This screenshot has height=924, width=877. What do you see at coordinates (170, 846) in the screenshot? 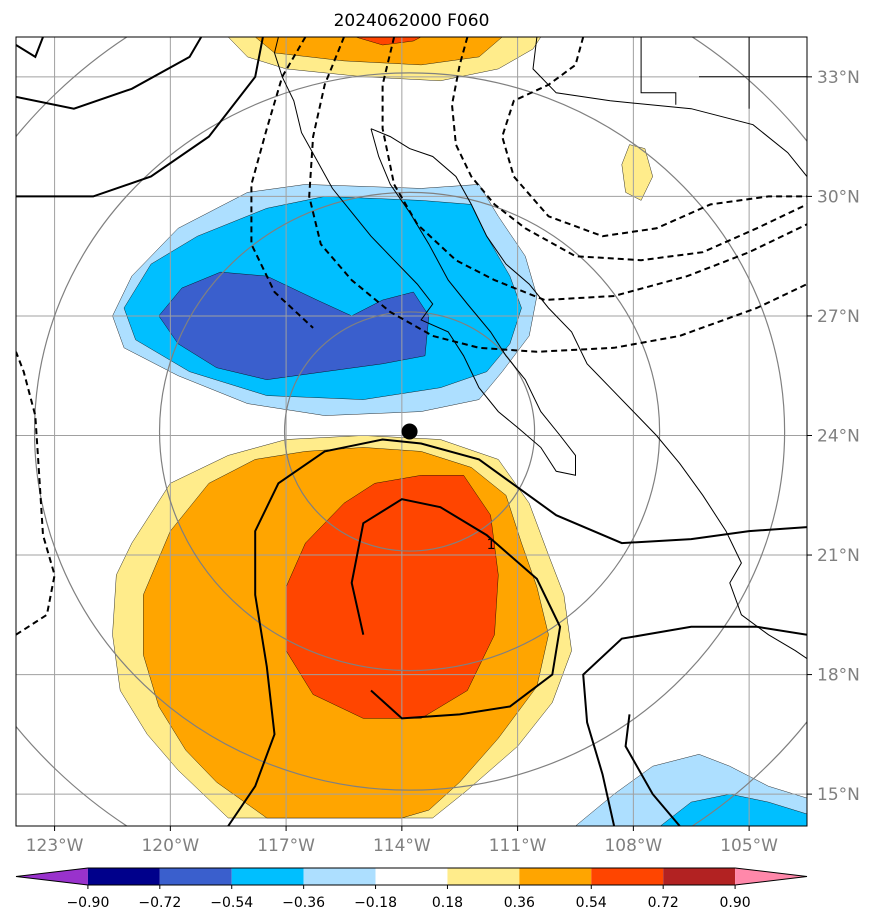
I see `x-tick-label: 120°W` at bounding box center [170, 846].